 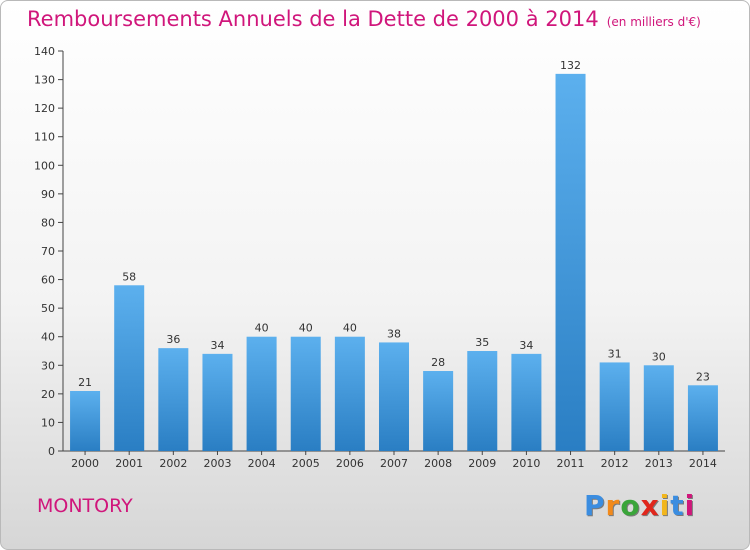 What do you see at coordinates (129, 276) in the screenshot?
I see `data-label: 58` at bounding box center [129, 276].